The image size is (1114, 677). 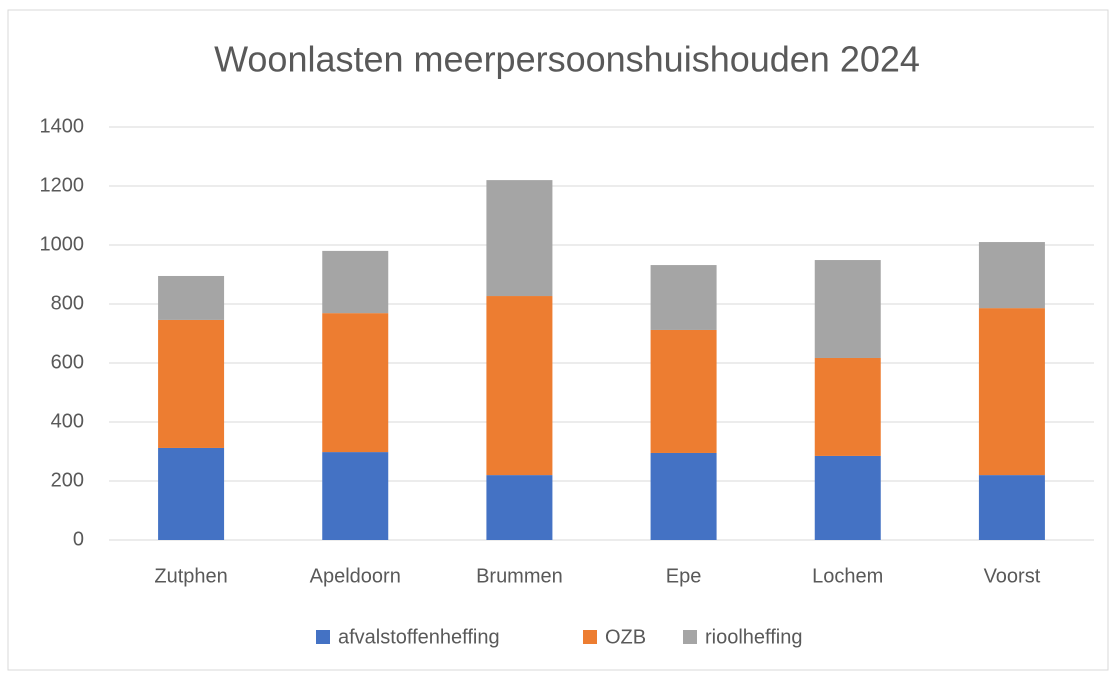 I want to click on y-tick-label: 1200, so click(x=62, y=185).